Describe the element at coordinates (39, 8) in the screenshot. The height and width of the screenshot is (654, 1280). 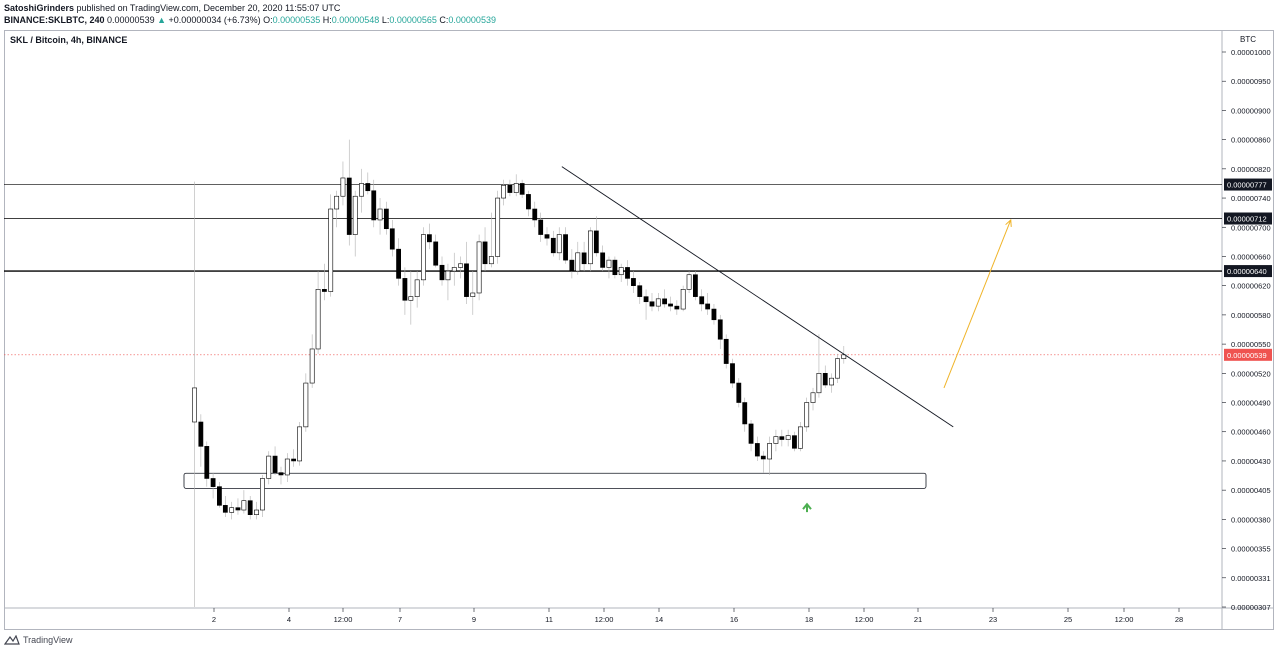
I see `author-name: SatoshiGrinders` at that location.